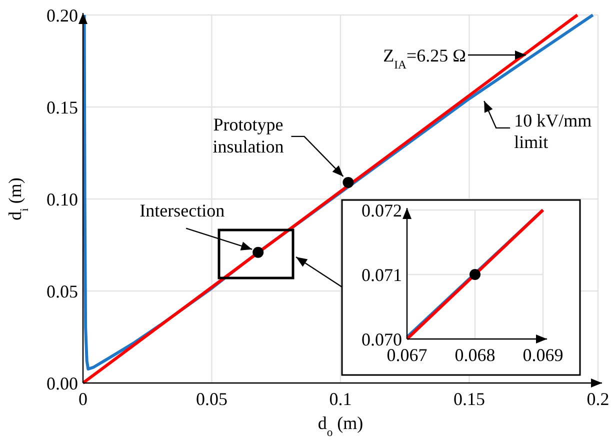 The width and height of the screenshot is (611, 445). What do you see at coordinates (182, 210) in the screenshot?
I see `annotation: Intersection` at bounding box center [182, 210].